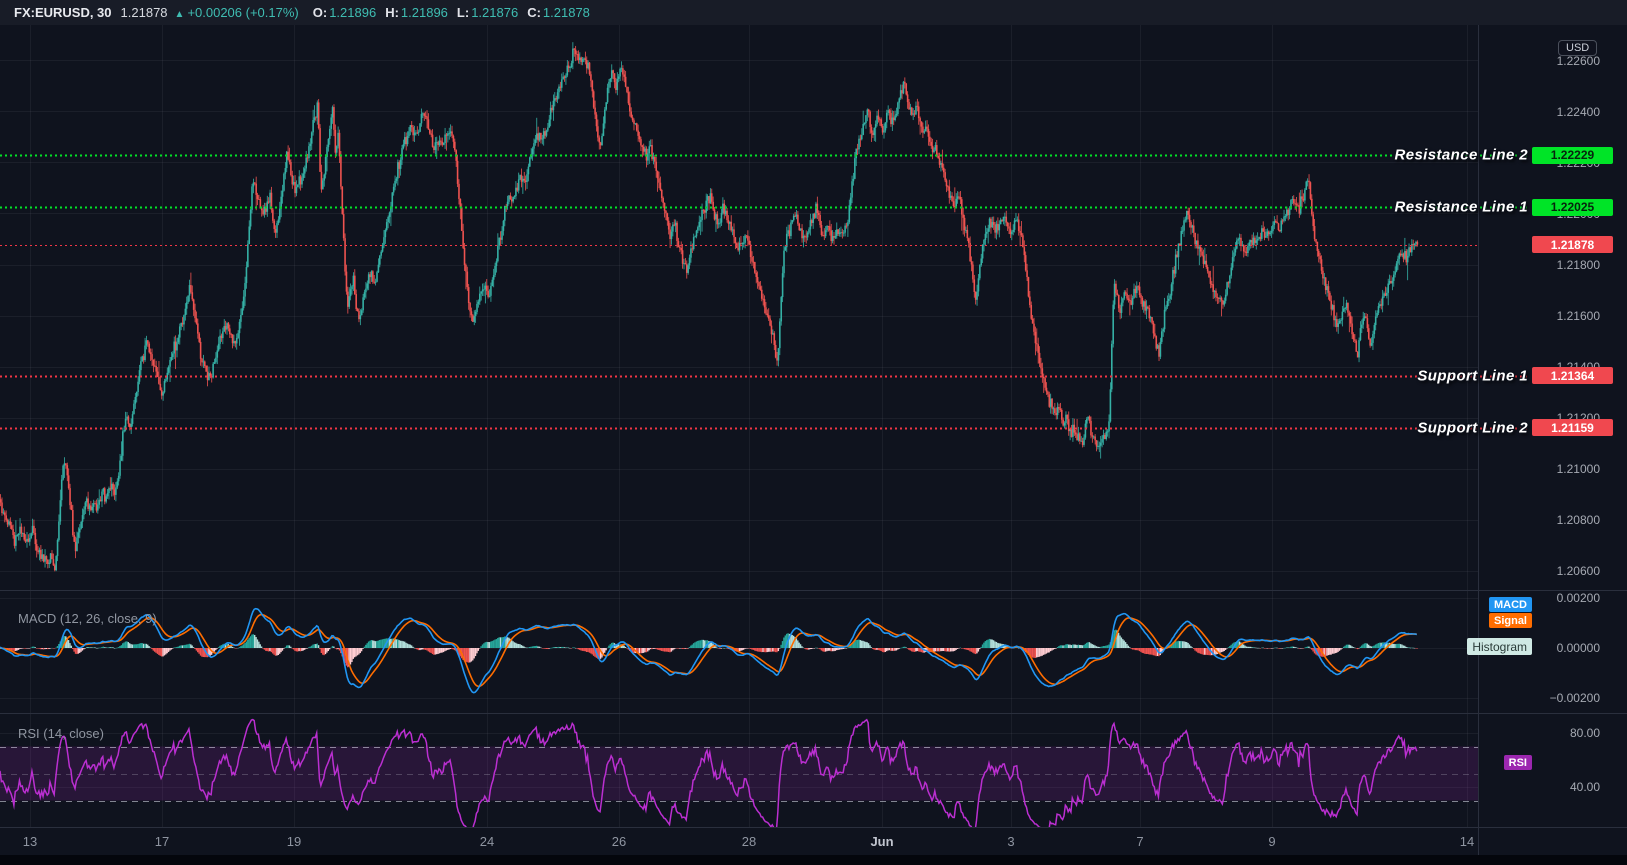  I want to click on time-axis-label: Jun, so click(882, 841).